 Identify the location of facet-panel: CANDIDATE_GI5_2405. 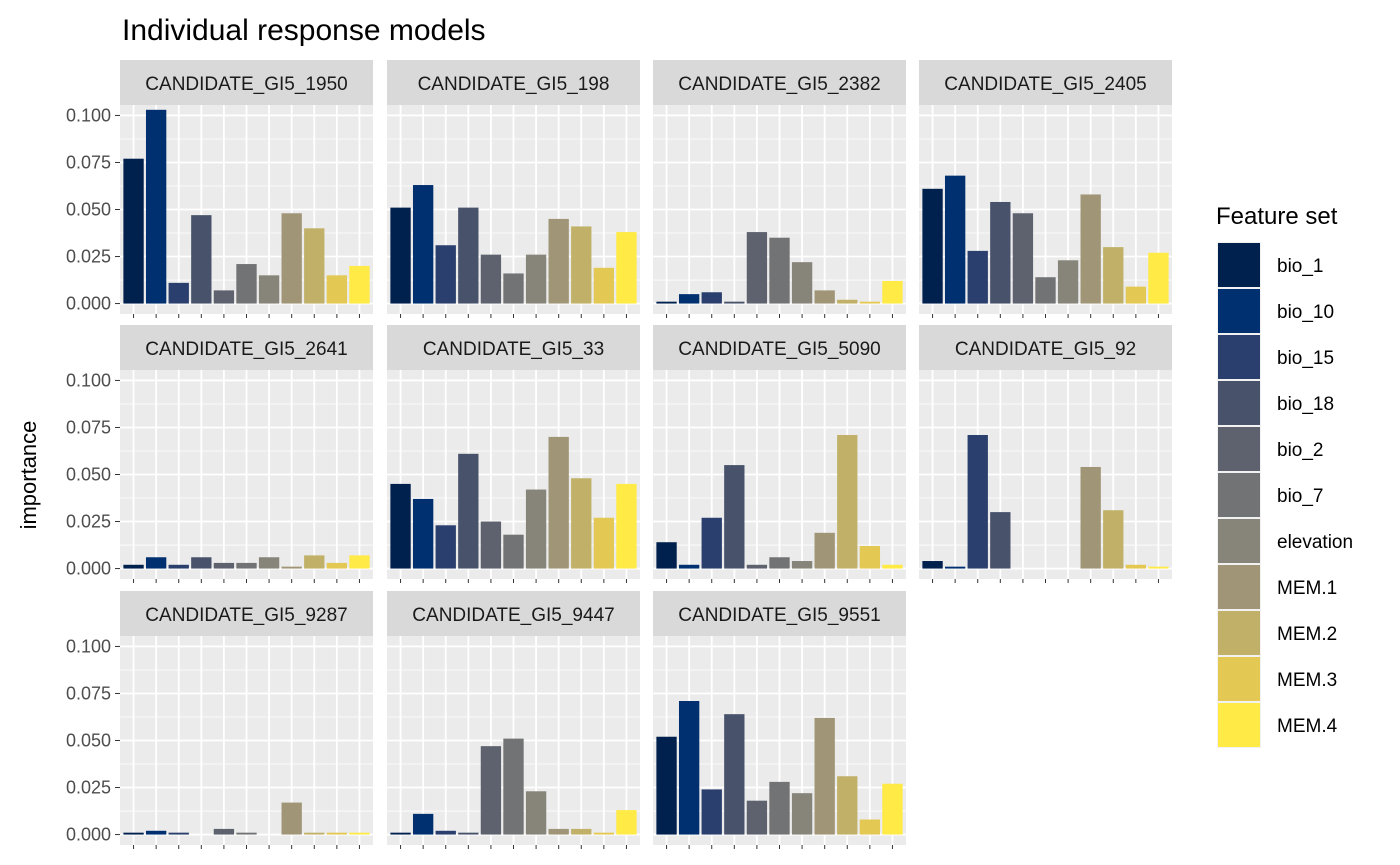
(1045, 189).